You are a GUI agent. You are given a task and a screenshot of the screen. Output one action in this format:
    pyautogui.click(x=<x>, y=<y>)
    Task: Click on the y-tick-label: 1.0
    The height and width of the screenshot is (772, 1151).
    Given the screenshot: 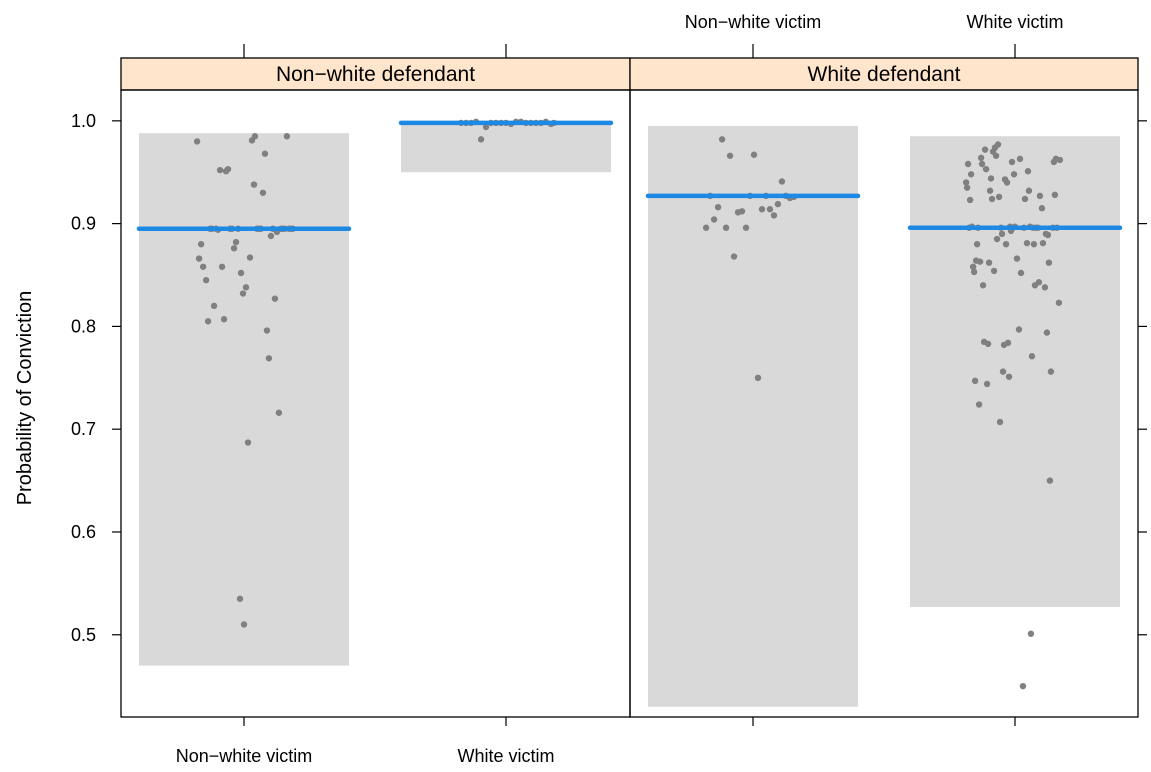 What is the action you would take?
    pyautogui.click(x=83, y=121)
    